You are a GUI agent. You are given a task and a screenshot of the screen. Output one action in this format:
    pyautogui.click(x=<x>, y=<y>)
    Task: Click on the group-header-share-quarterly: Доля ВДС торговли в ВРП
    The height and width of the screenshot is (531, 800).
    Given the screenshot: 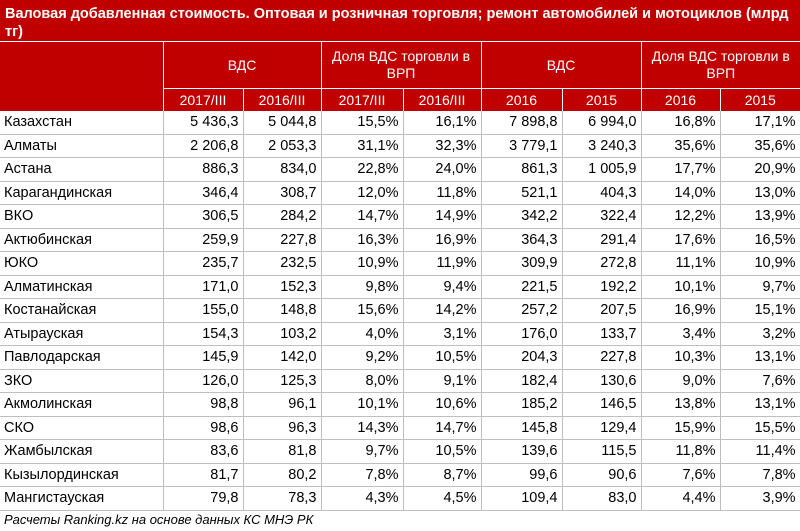 What is the action you would take?
    pyautogui.click(x=400, y=65)
    